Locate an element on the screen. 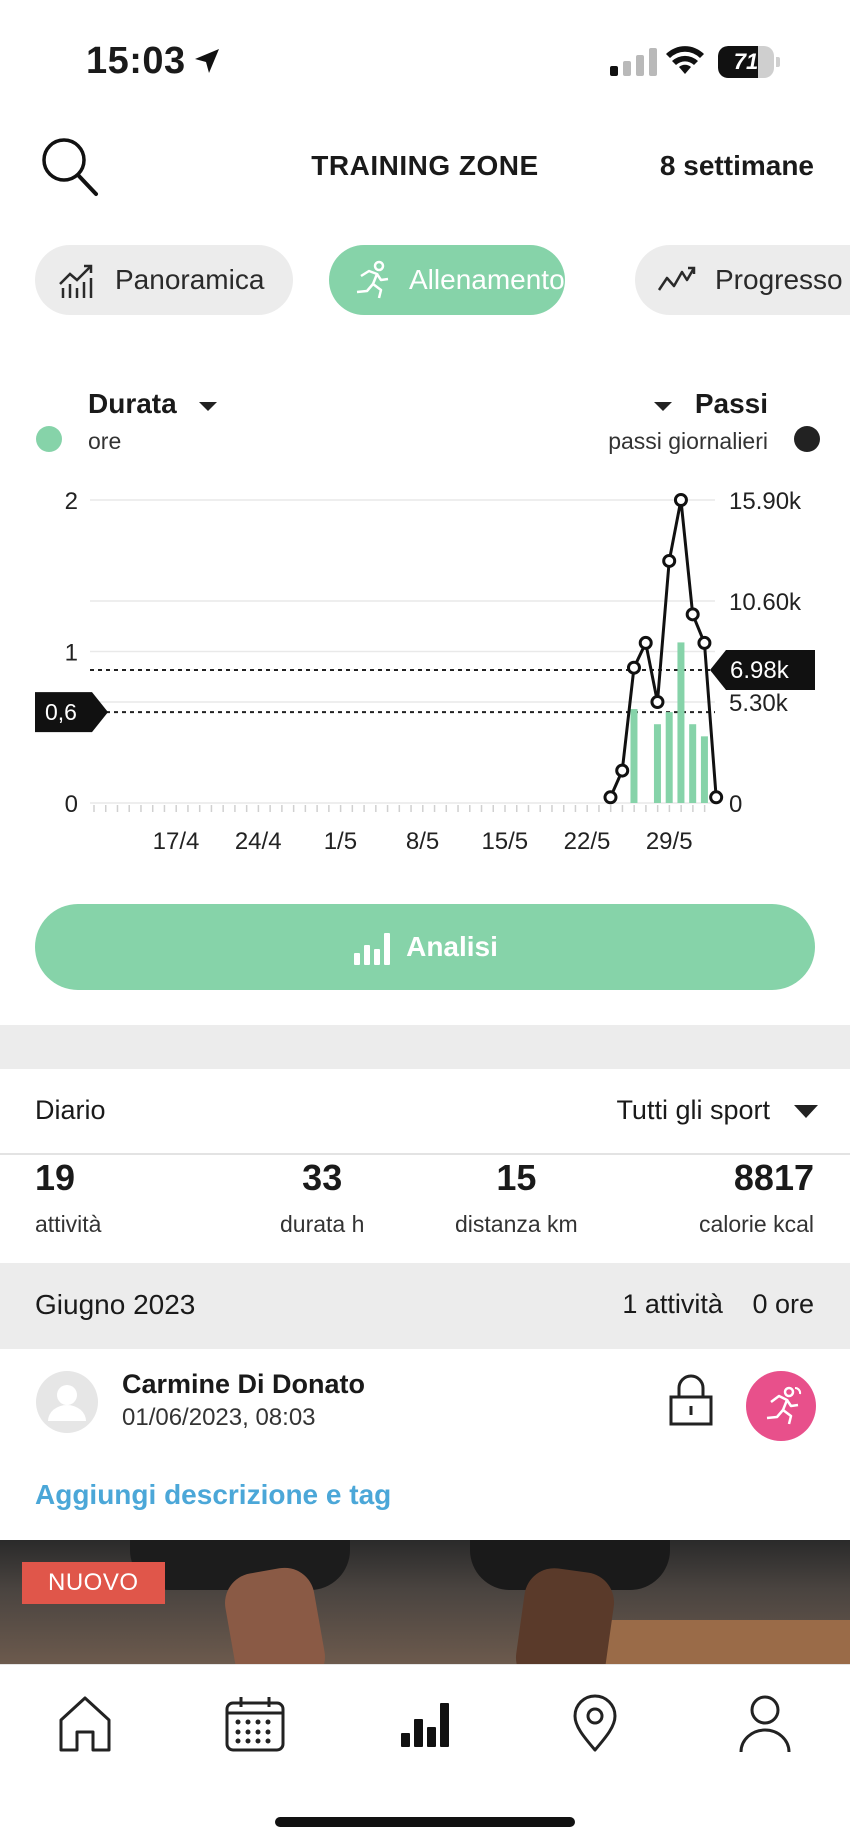 The height and width of the screenshot is (1843, 850). home-indicator is located at coordinates (425, 1822).